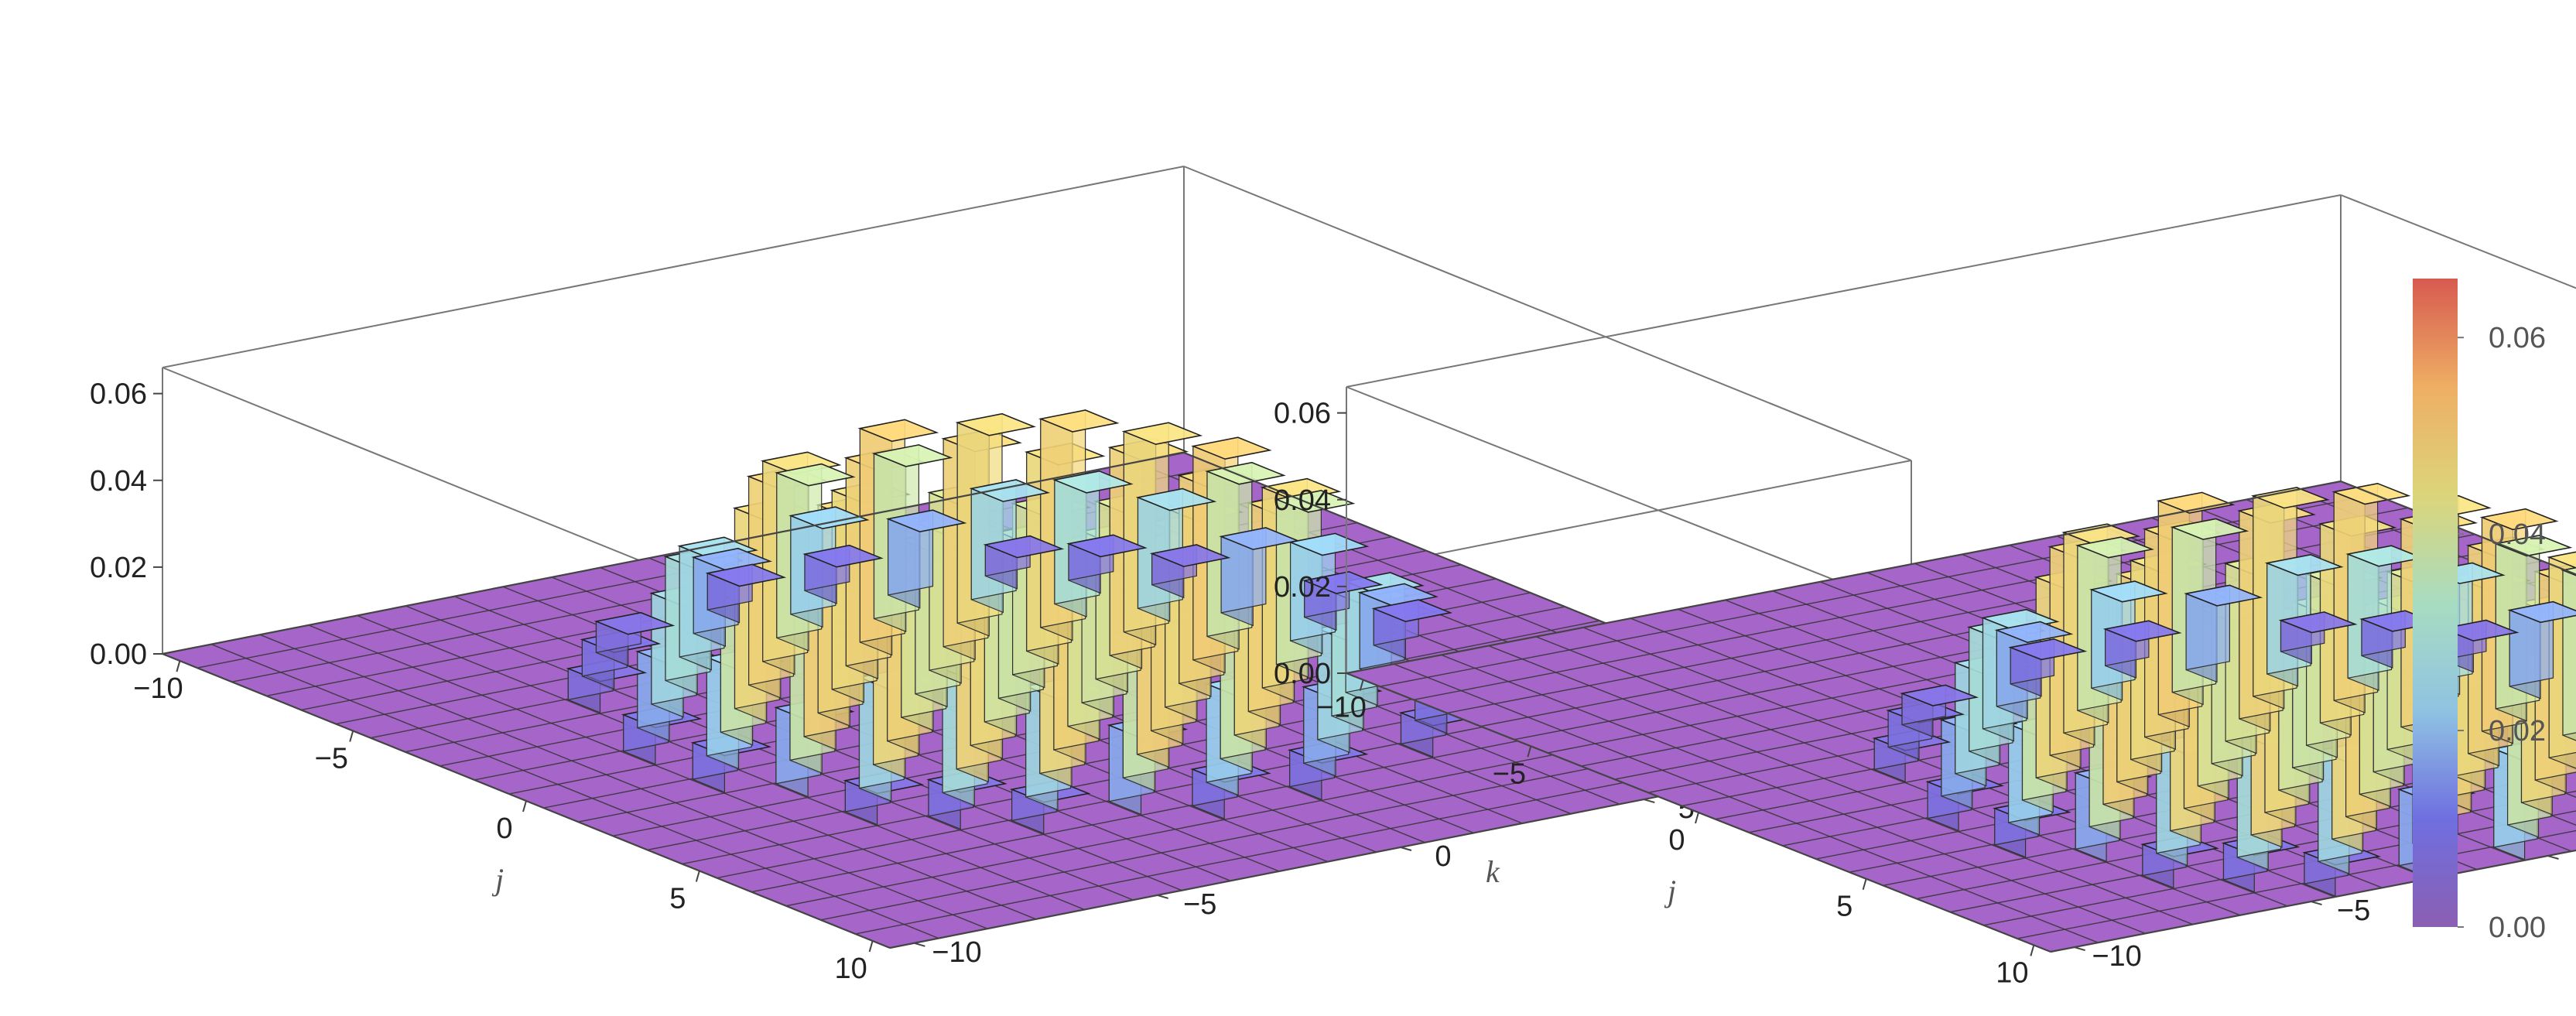 This screenshot has width=2576, height=1016. I want to click on k-axis: −10−50510k, so click(2317, 914).